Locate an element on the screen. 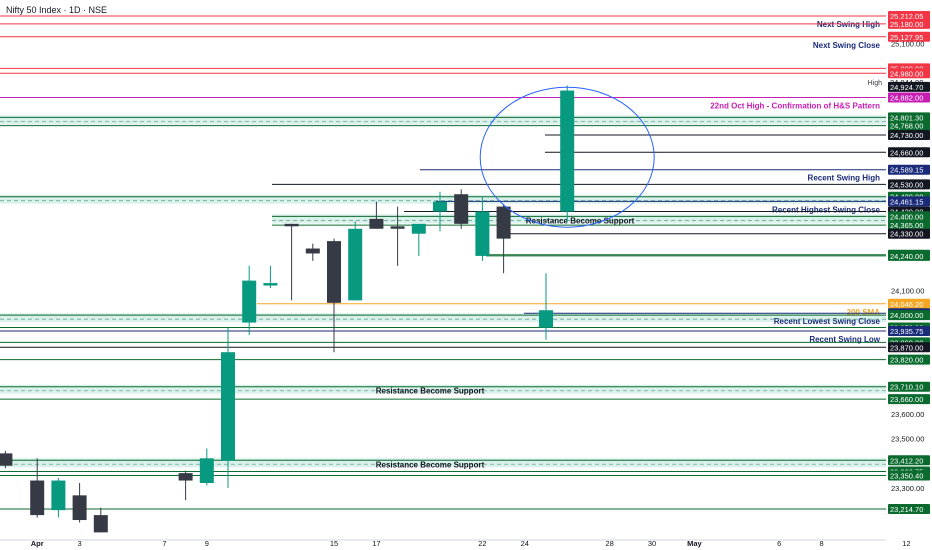 The image size is (932, 550). price-tag-text: 24,882.00 is located at coordinates (906, 97).